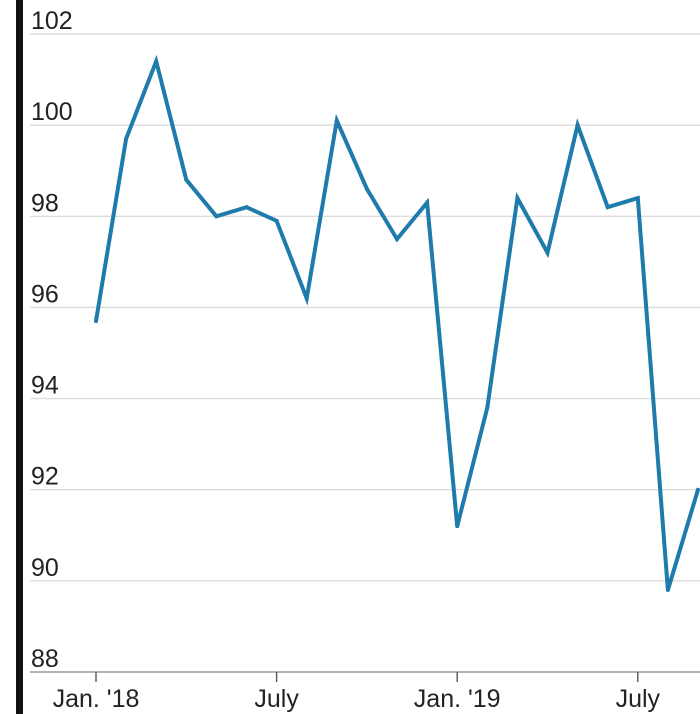  I want to click on y-tick-label: 88, so click(45, 659).